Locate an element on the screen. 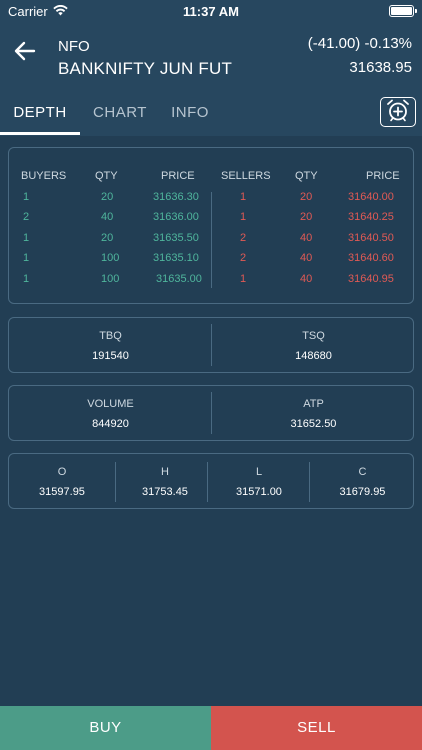 This screenshot has height=750, width=422. table-row-sell-price: 31640.25 is located at coordinates (371, 217).